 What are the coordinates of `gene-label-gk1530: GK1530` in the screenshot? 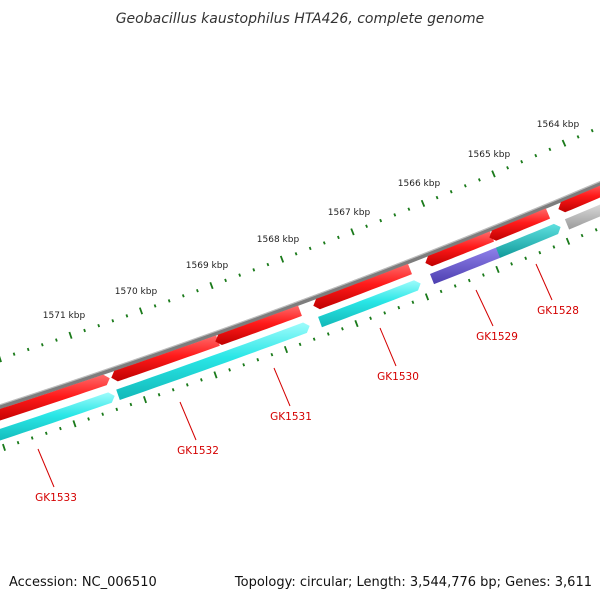 It's located at (398, 377).